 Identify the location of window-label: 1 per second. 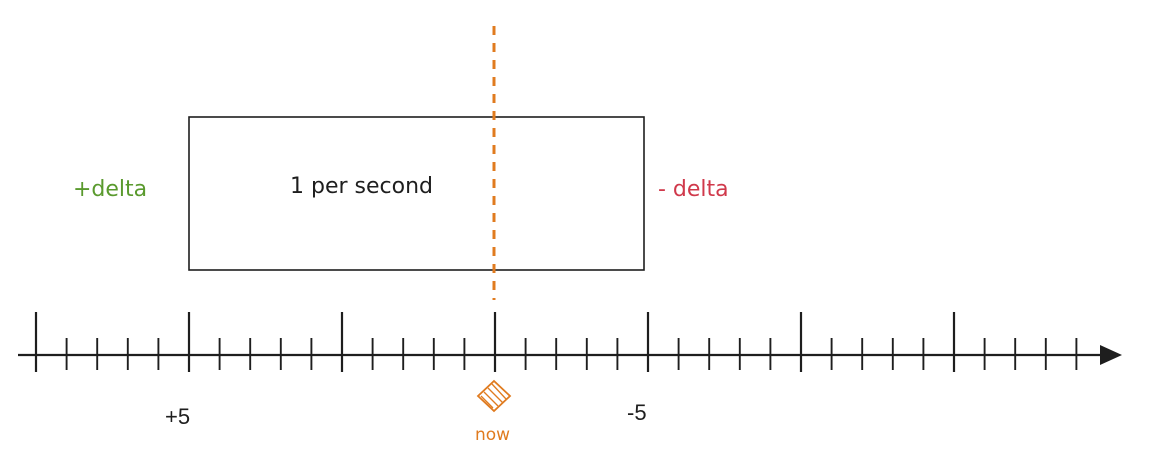
(361, 186).